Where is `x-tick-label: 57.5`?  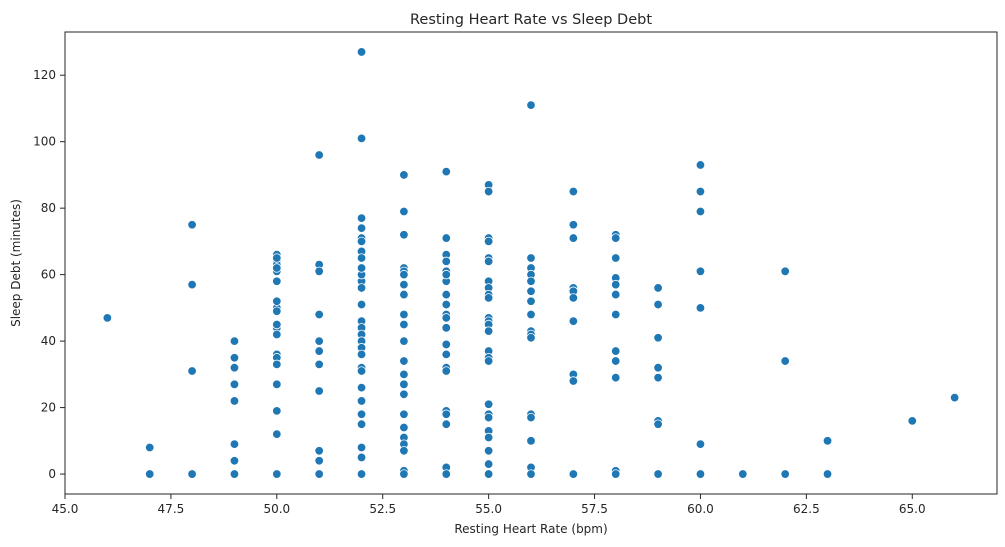
x-tick-label: 57.5 is located at coordinates (594, 509).